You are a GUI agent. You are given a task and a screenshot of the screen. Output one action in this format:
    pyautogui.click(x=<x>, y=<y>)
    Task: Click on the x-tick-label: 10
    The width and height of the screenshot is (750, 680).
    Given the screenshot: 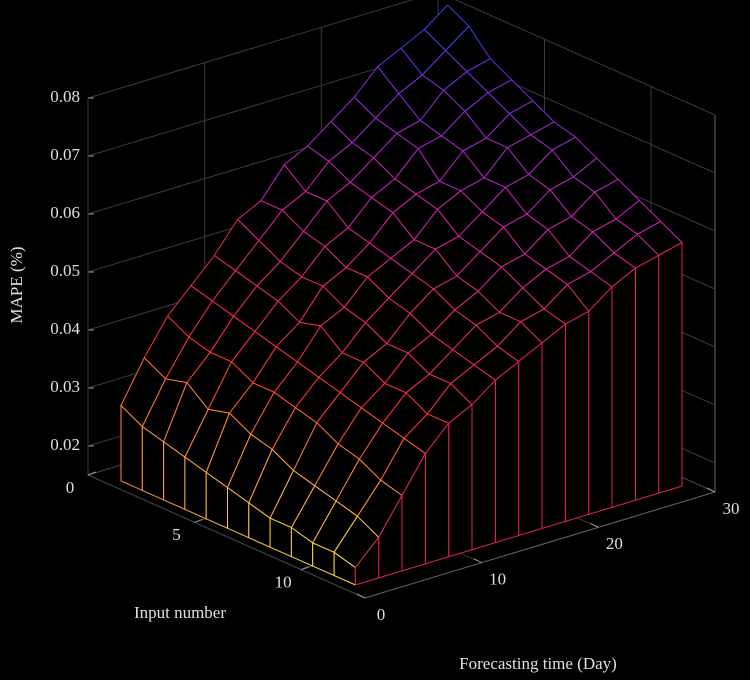 What is the action you would take?
    pyautogui.click(x=283, y=582)
    